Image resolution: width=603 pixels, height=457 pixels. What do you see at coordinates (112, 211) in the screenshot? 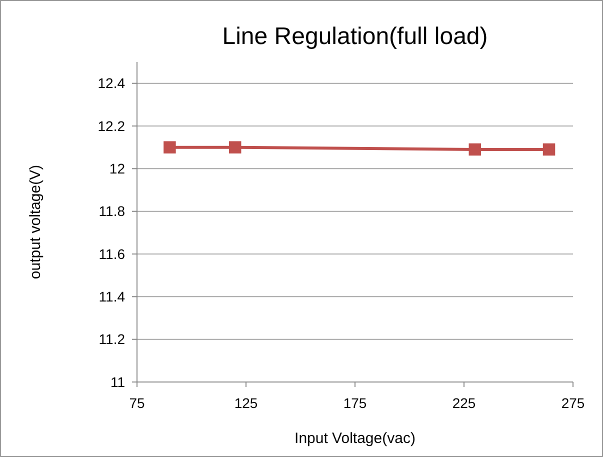
I see `y-tick-label: 11.8` at bounding box center [112, 211].